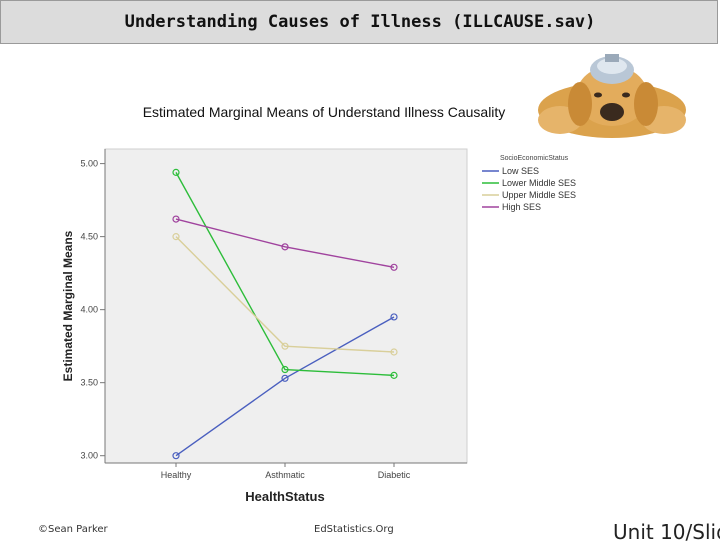  What do you see at coordinates (666, 532) in the screenshot?
I see `footer-slide-number: Unit 10/Slide` at bounding box center [666, 532].